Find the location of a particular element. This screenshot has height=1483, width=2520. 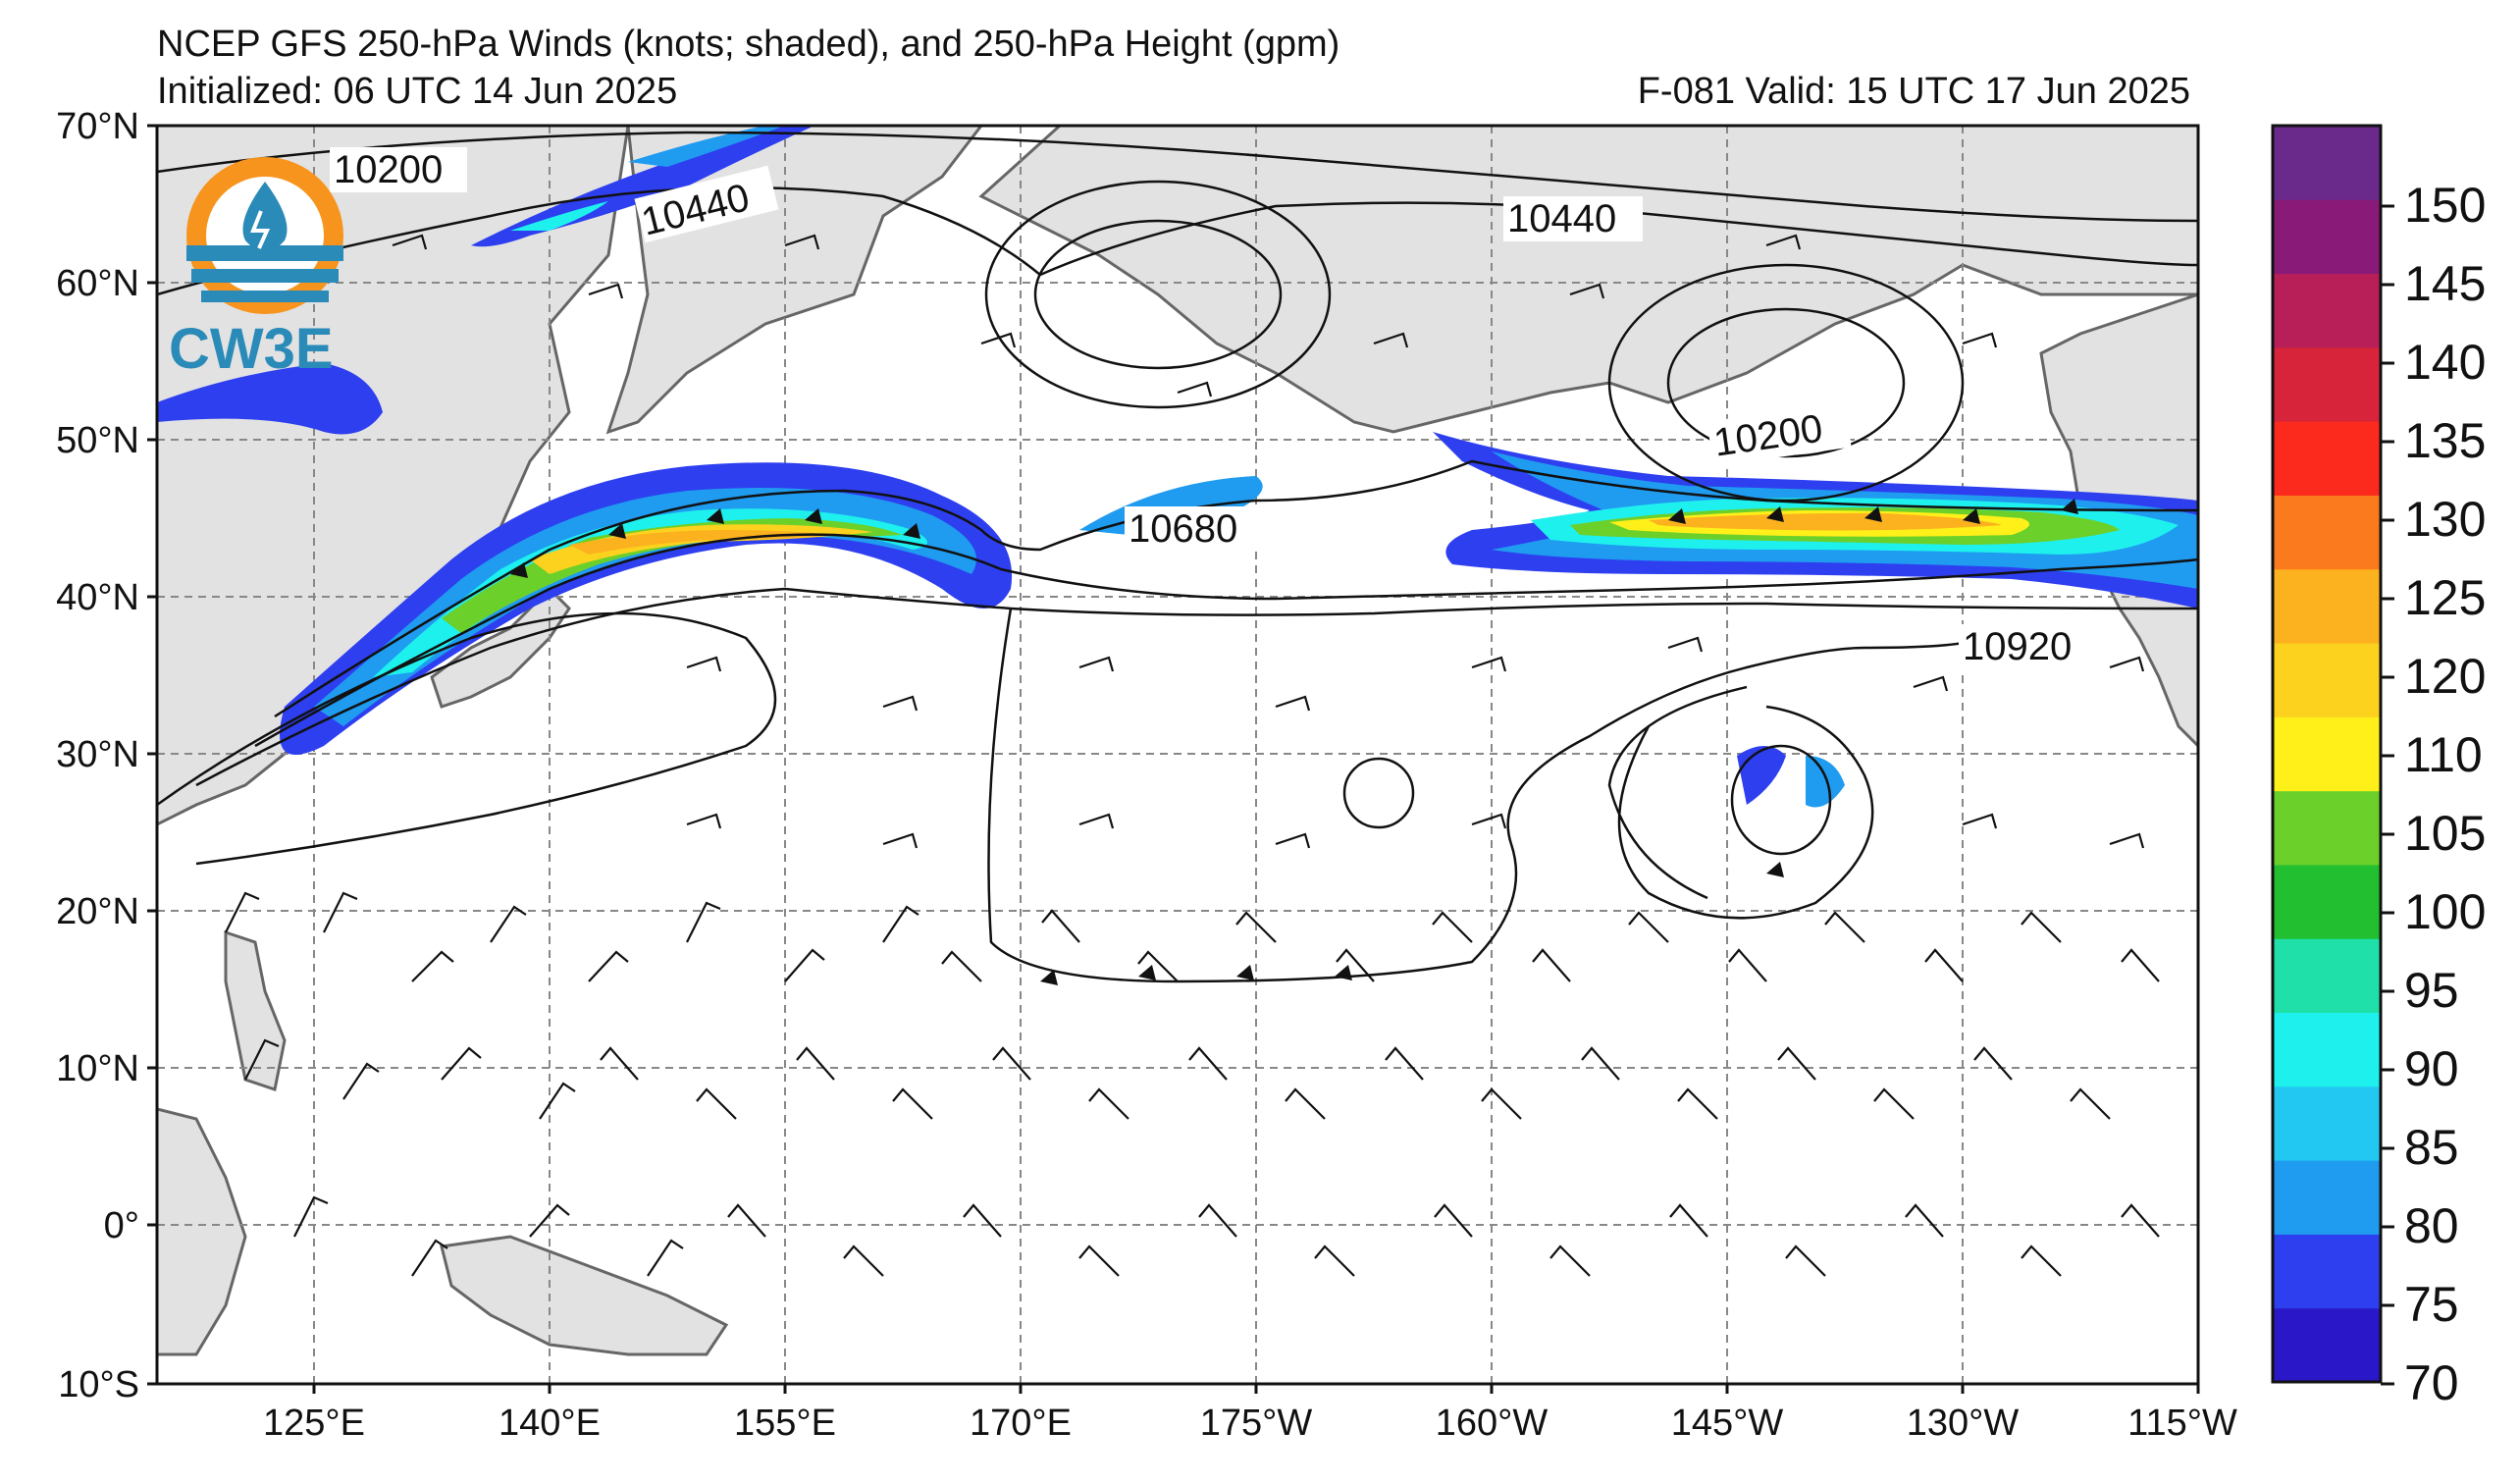

lat-label: 10°S is located at coordinates (98, 1385).